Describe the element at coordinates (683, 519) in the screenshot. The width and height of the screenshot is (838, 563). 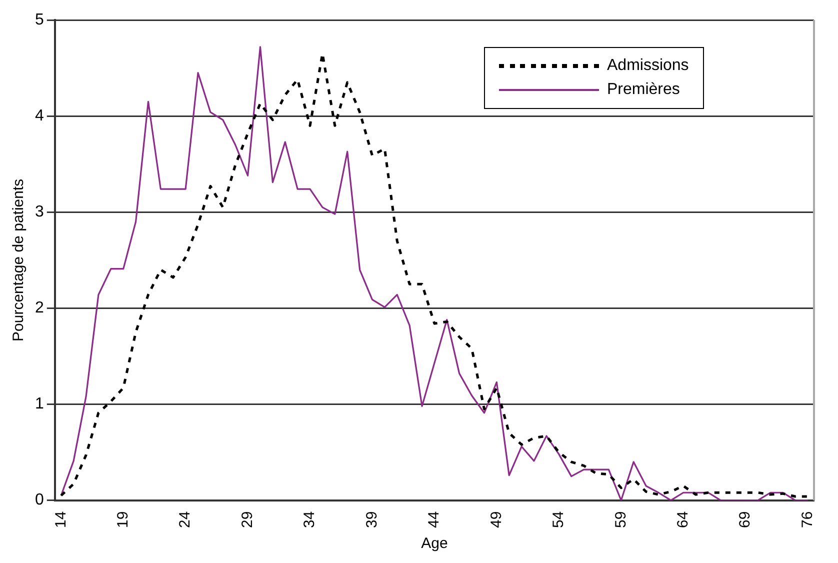
I see `x-tick-label: 64` at that location.